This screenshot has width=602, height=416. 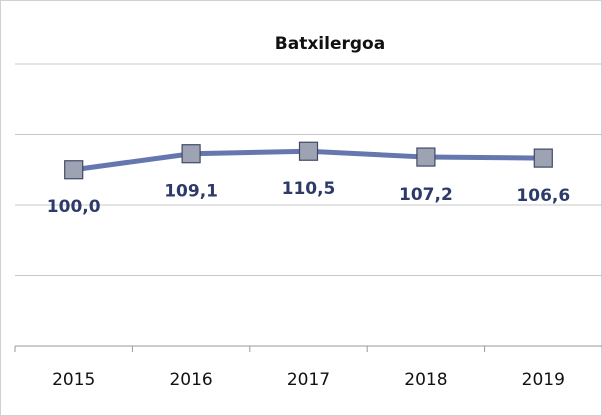 I want to click on chart-title: Batxilergoa, so click(x=330, y=44).